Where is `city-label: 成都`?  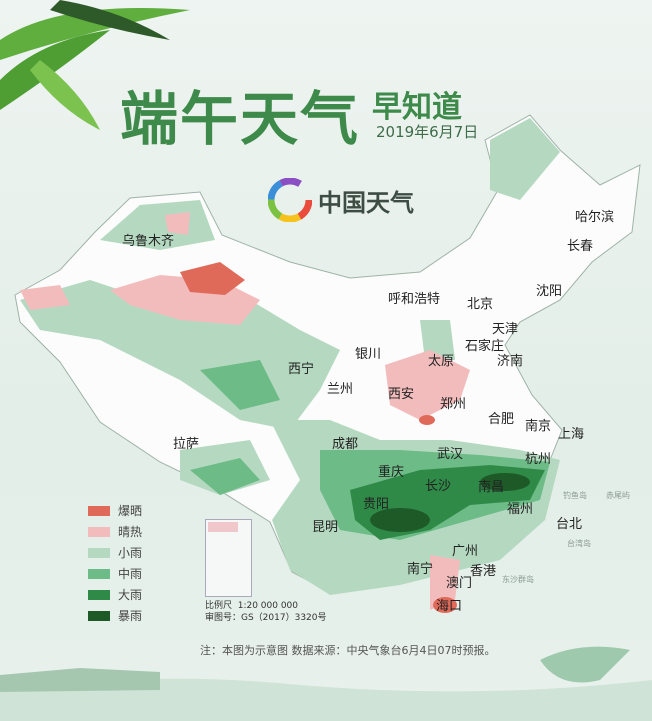
city-label: 成都 is located at coordinates (345, 444).